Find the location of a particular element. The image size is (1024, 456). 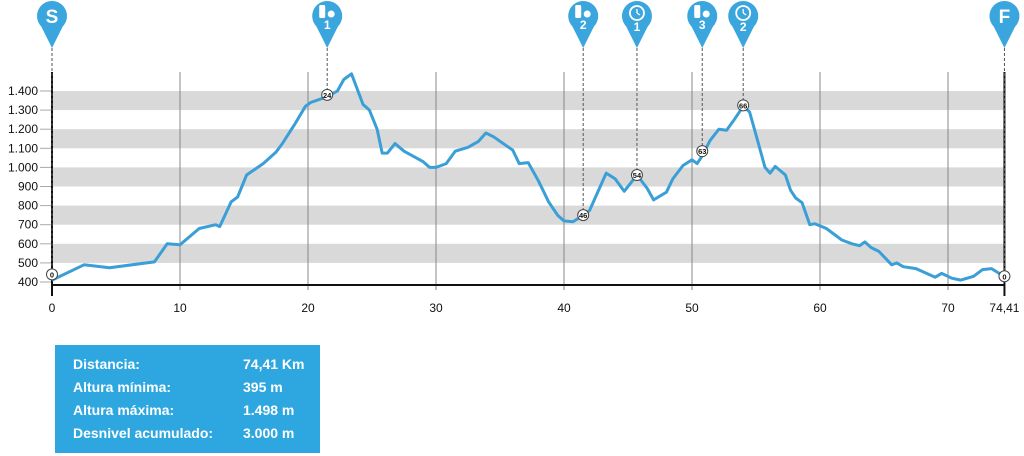

summary-value: 74,41 Km is located at coordinates (274, 364).